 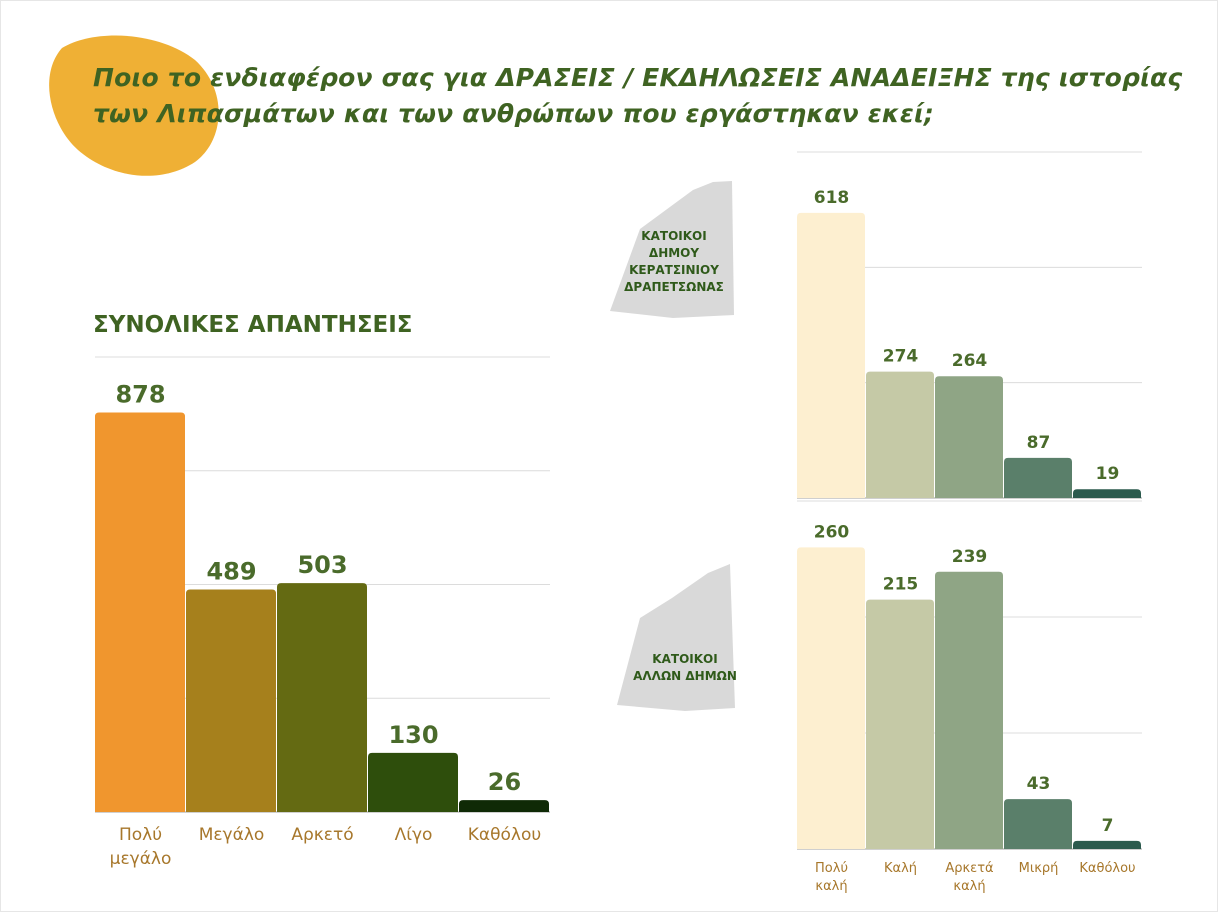 What do you see at coordinates (832, 198) in the screenshot?
I see `value-label: 618` at bounding box center [832, 198].